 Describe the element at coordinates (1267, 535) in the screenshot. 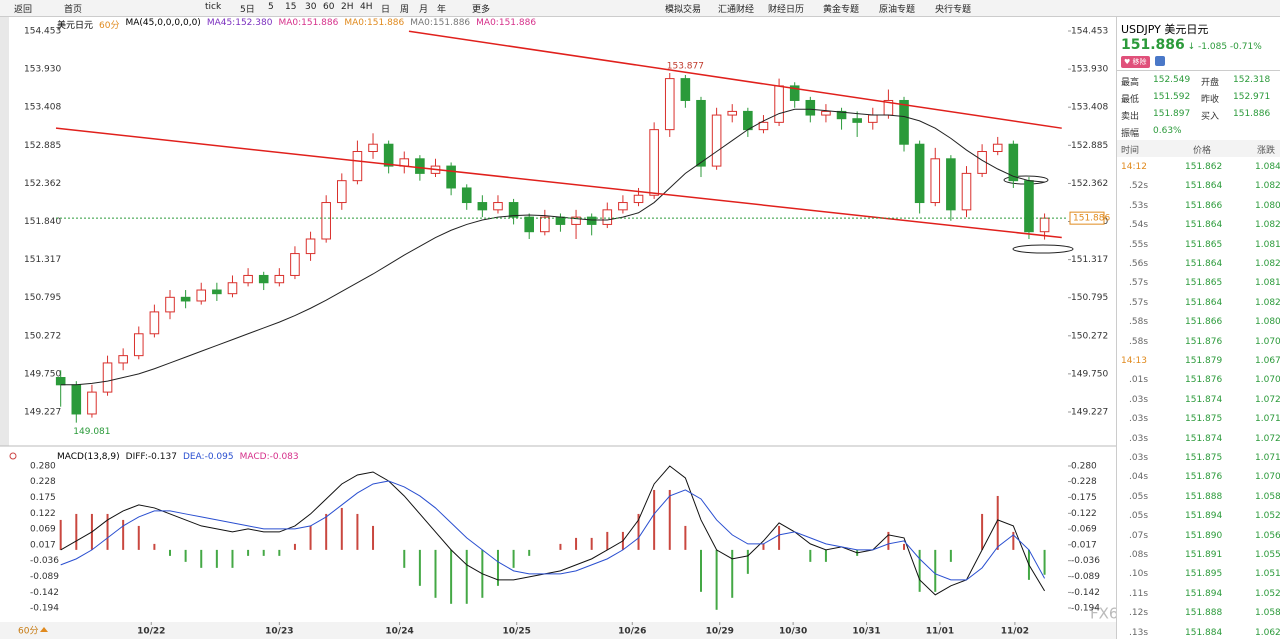

I see `tick-change: 1.056` at that location.